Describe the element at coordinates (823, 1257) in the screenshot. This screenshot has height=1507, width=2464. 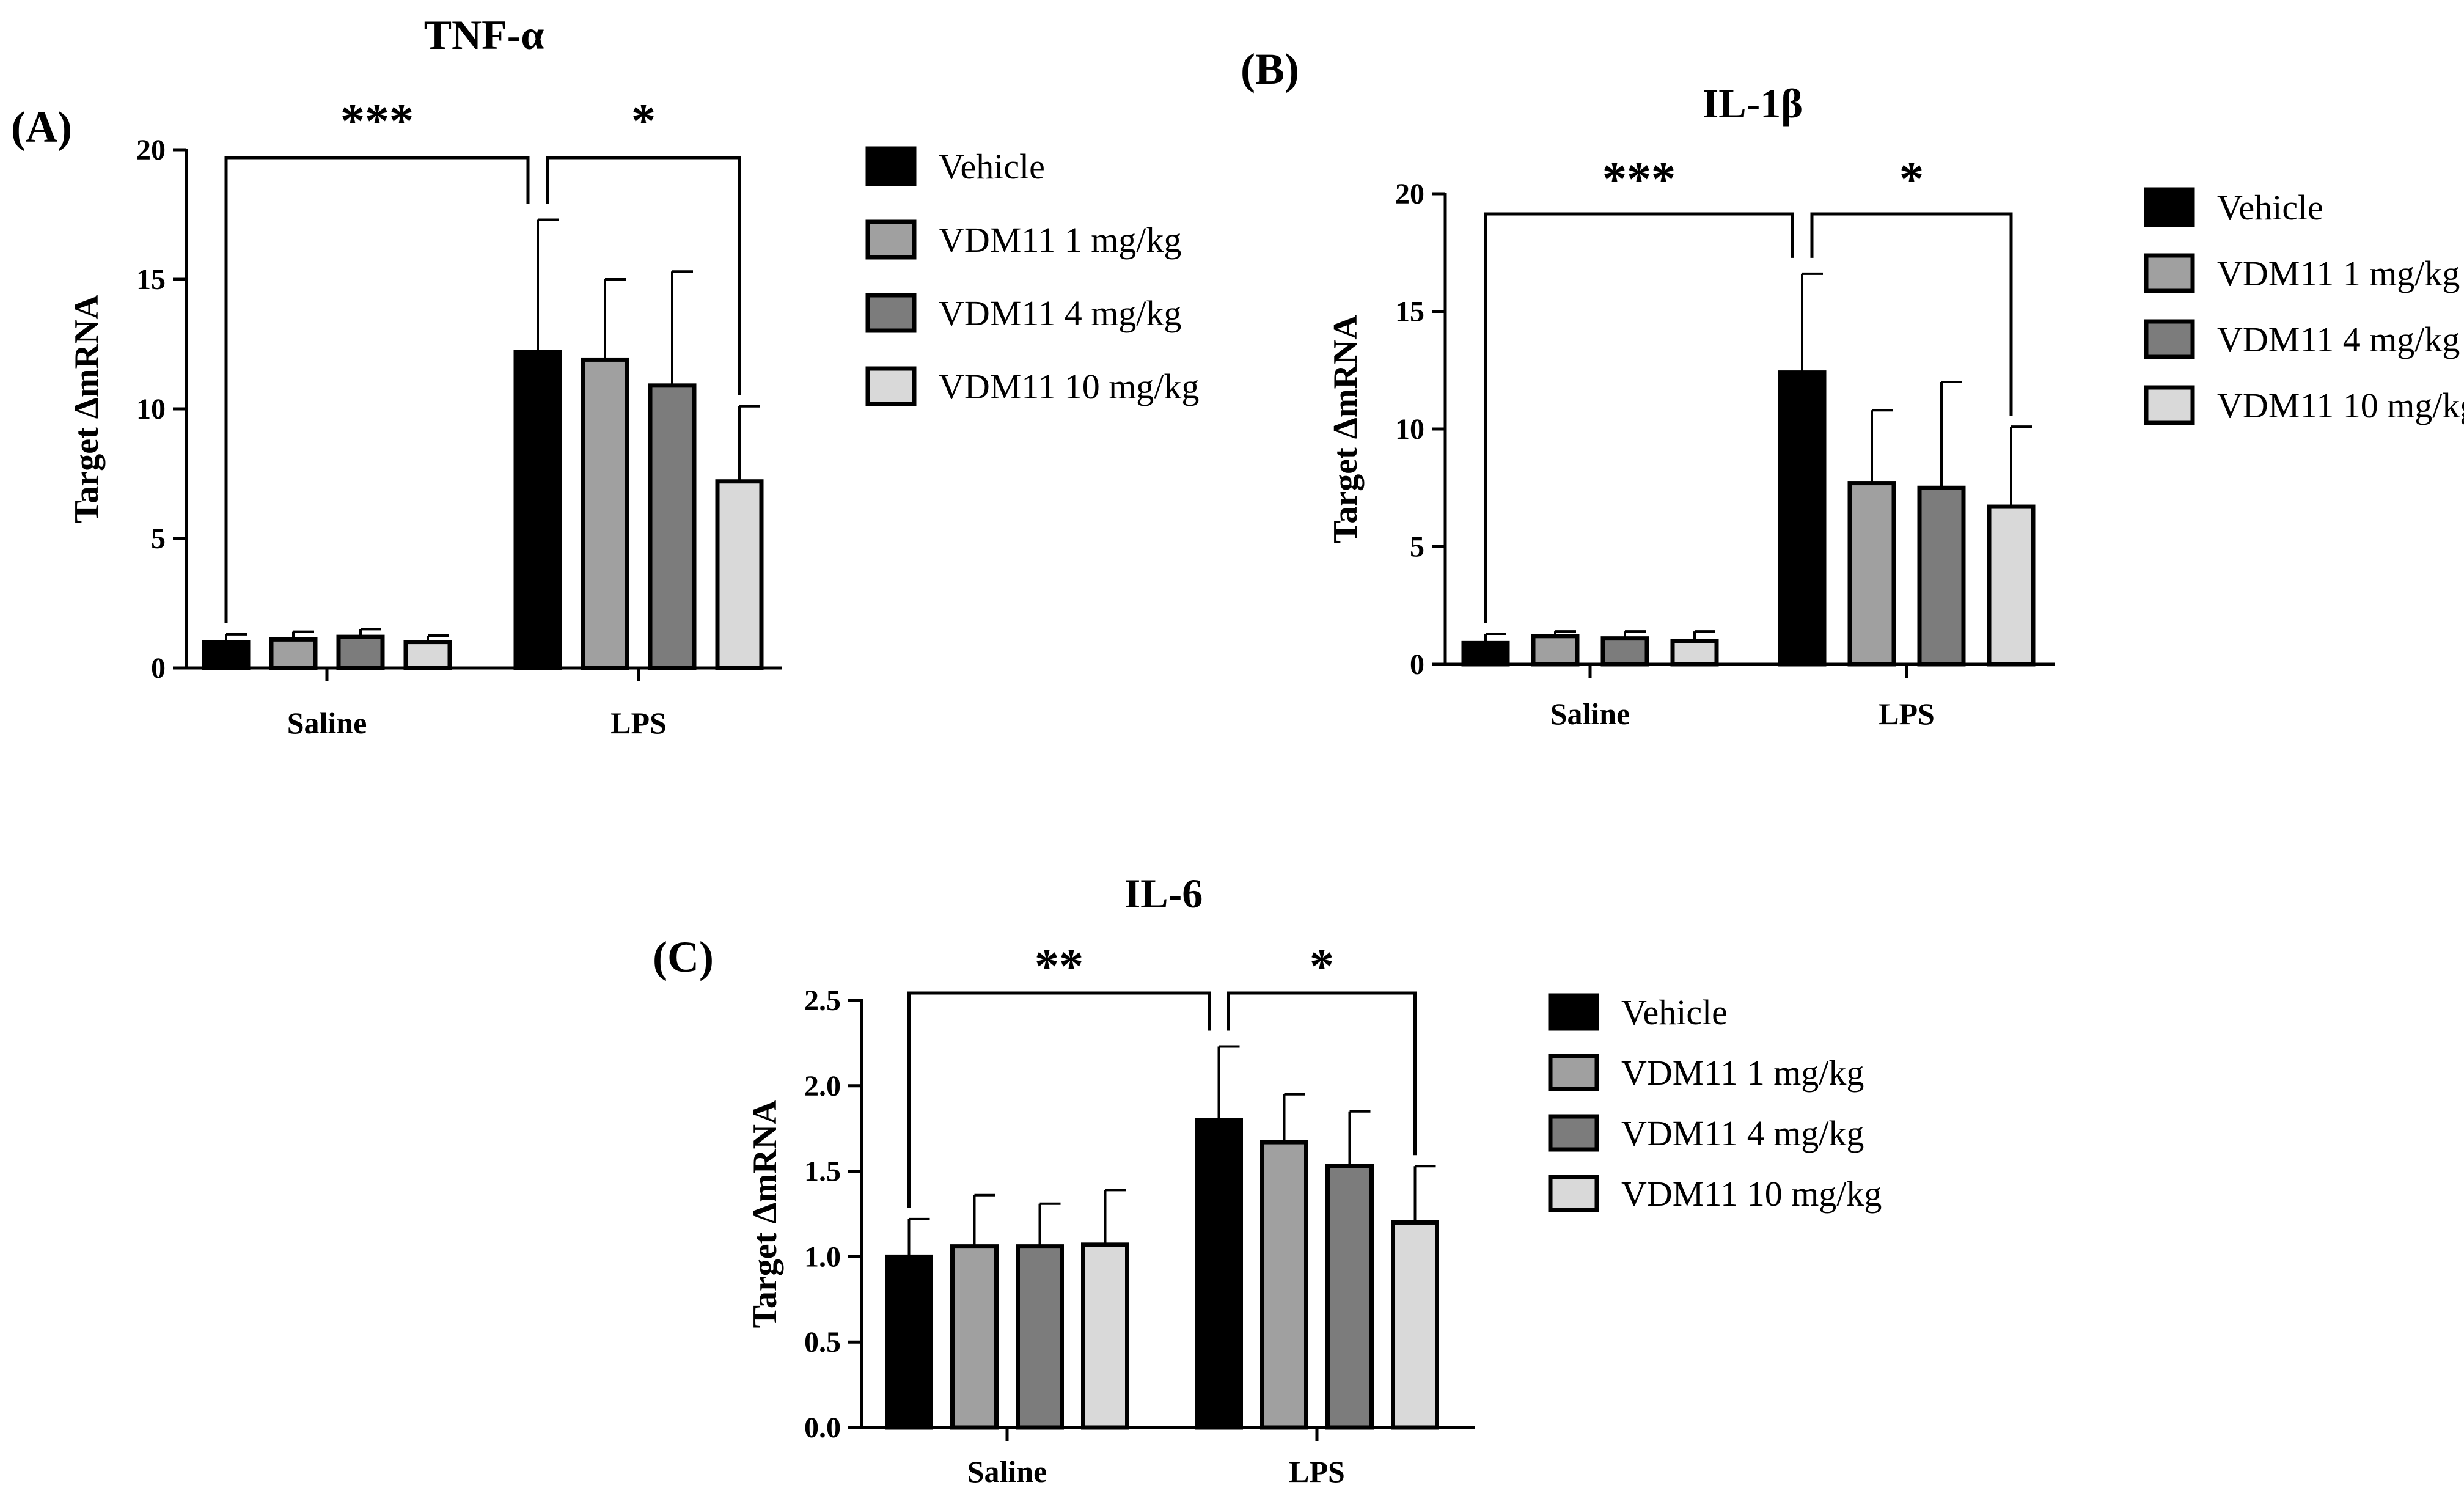
I see `y-tick-label: 1.0` at that location.